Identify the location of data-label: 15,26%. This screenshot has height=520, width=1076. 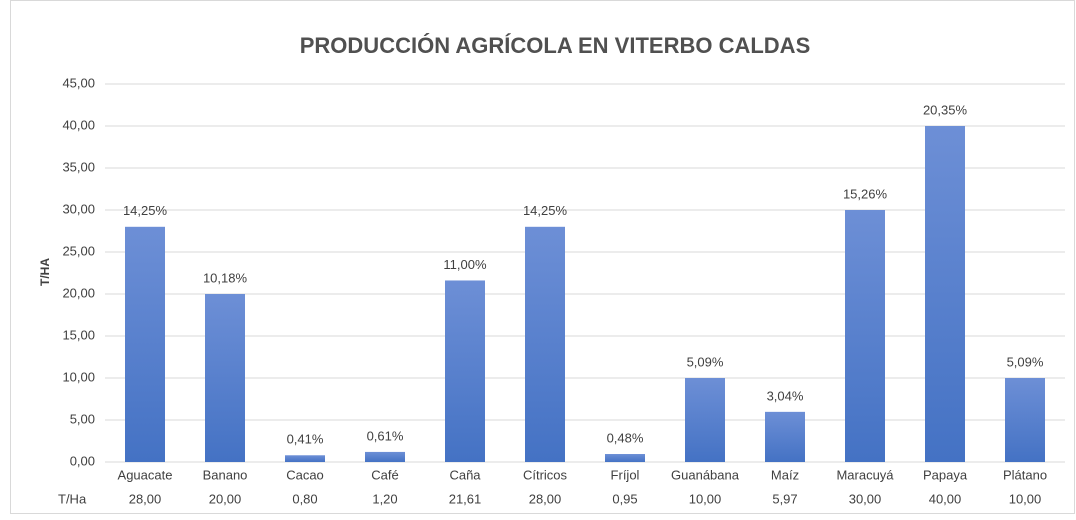
(865, 193).